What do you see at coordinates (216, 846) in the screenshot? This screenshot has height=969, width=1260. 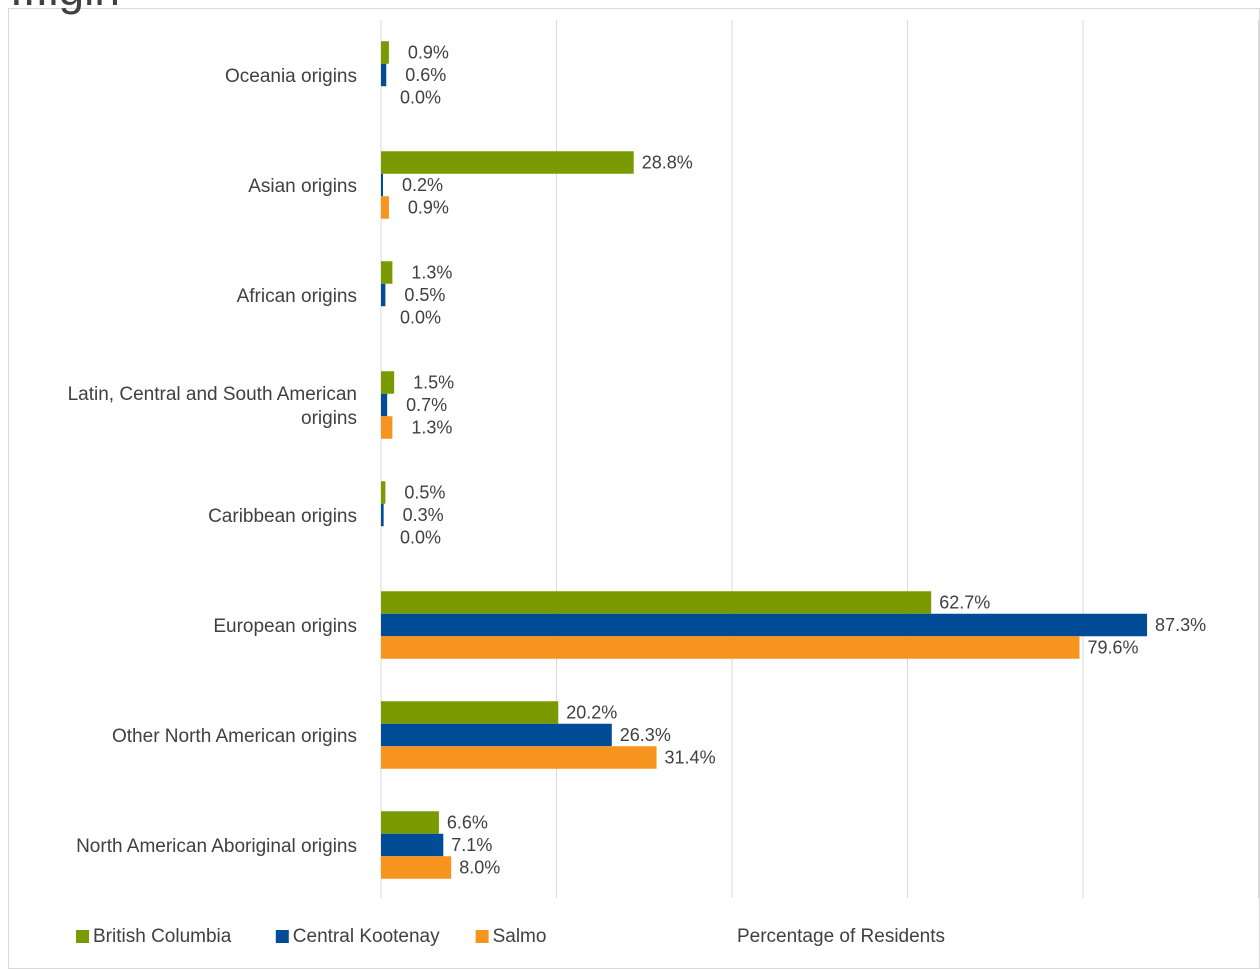 I see `category-label: North American Aboriginal origins` at bounding box center [216, 846].